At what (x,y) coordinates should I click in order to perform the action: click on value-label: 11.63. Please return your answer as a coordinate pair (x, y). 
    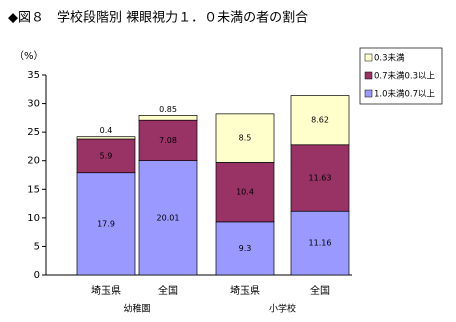
    Looking at the image, I should click on (320, 178).